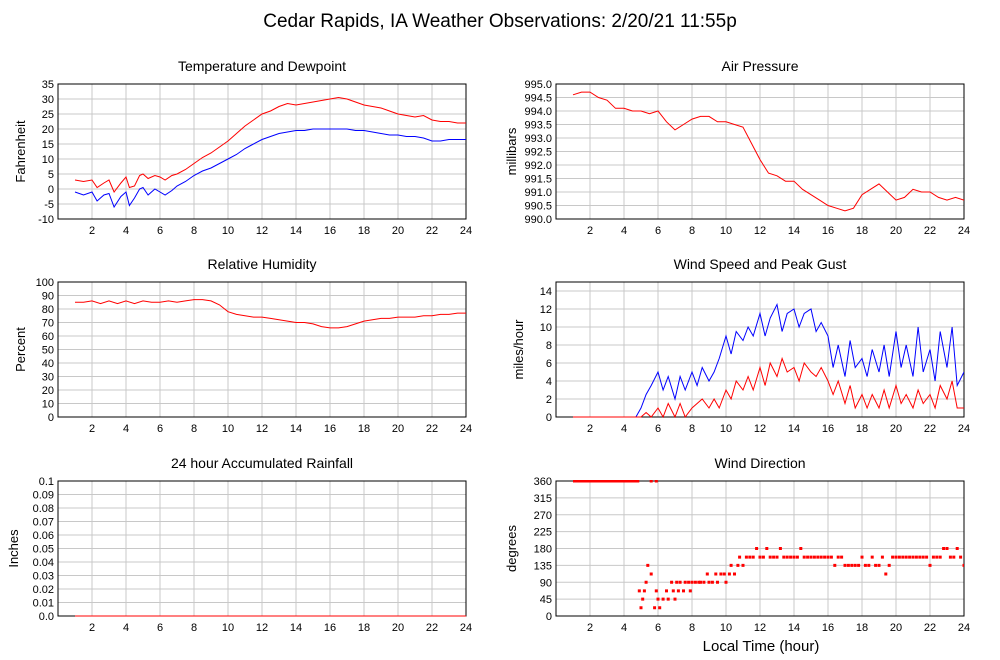  Describe the element at coordinates (48, 391) in the screenshot. I see `y-tick-label: 20` at that location.